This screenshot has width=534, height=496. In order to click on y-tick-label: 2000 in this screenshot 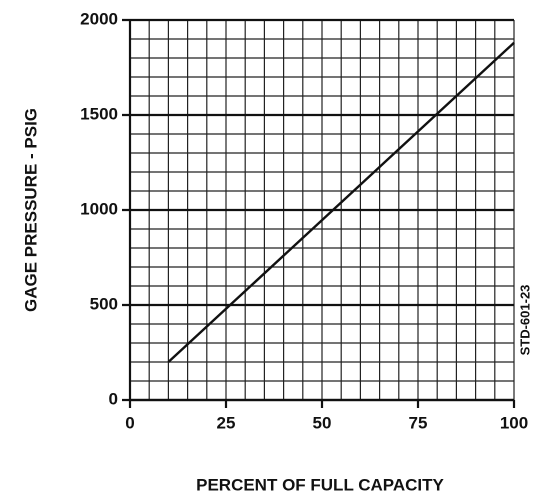, I will do `click(99, 18)`.